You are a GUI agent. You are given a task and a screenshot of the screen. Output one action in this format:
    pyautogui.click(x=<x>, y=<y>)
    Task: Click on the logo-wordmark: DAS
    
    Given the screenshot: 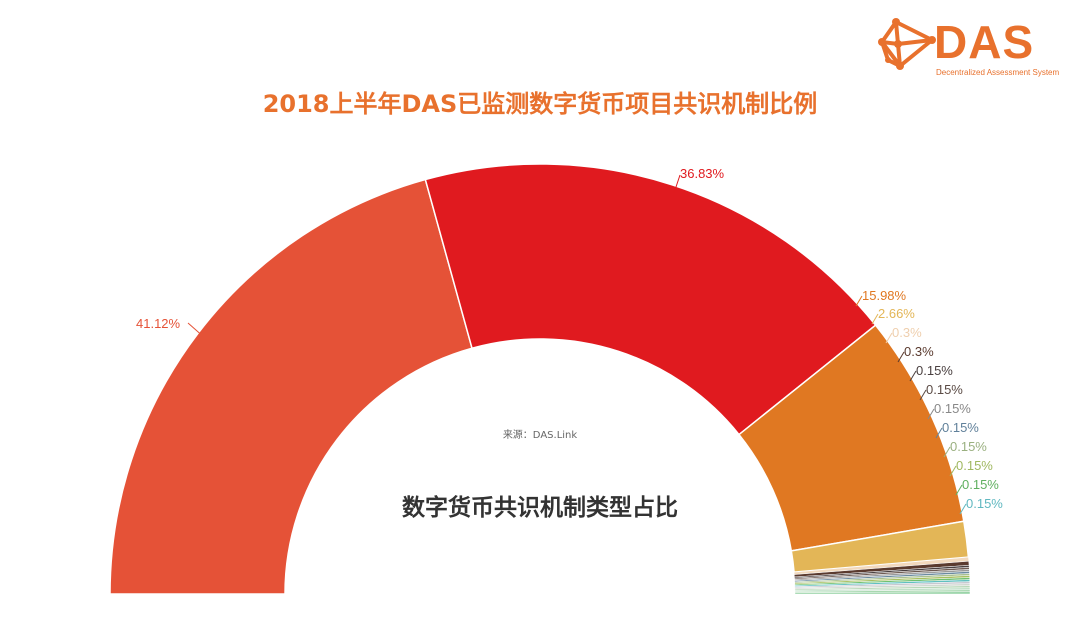 What is the action you would take?
    pyautogui.click(x=984, y=42)
    